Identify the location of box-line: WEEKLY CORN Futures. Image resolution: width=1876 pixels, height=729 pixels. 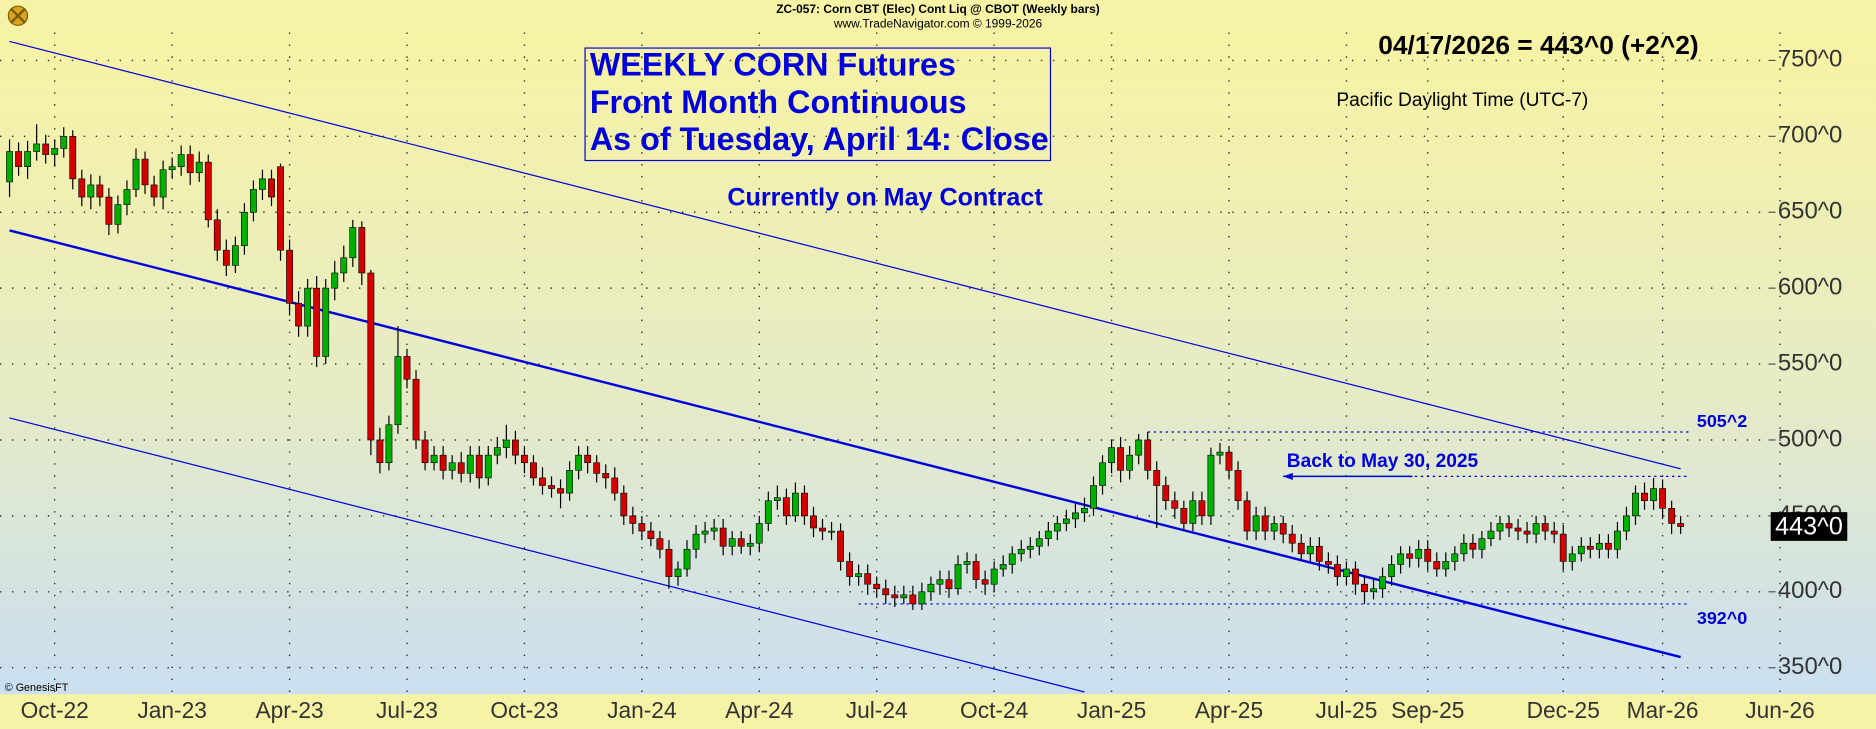
(773, 65).